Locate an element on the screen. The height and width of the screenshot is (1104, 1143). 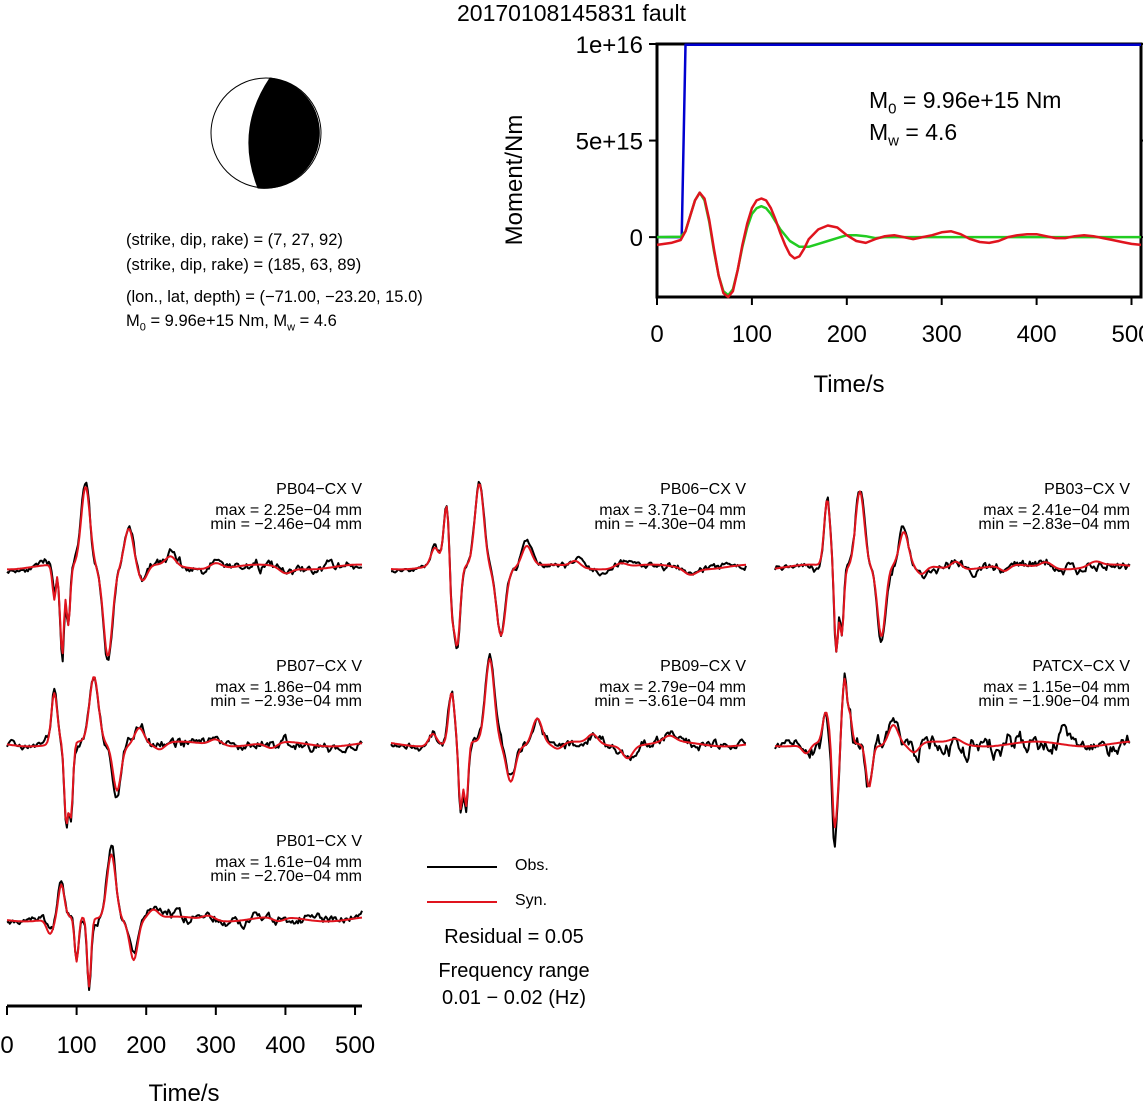
moment-xtick-label: 500 is located at coordinates (1127, 334).